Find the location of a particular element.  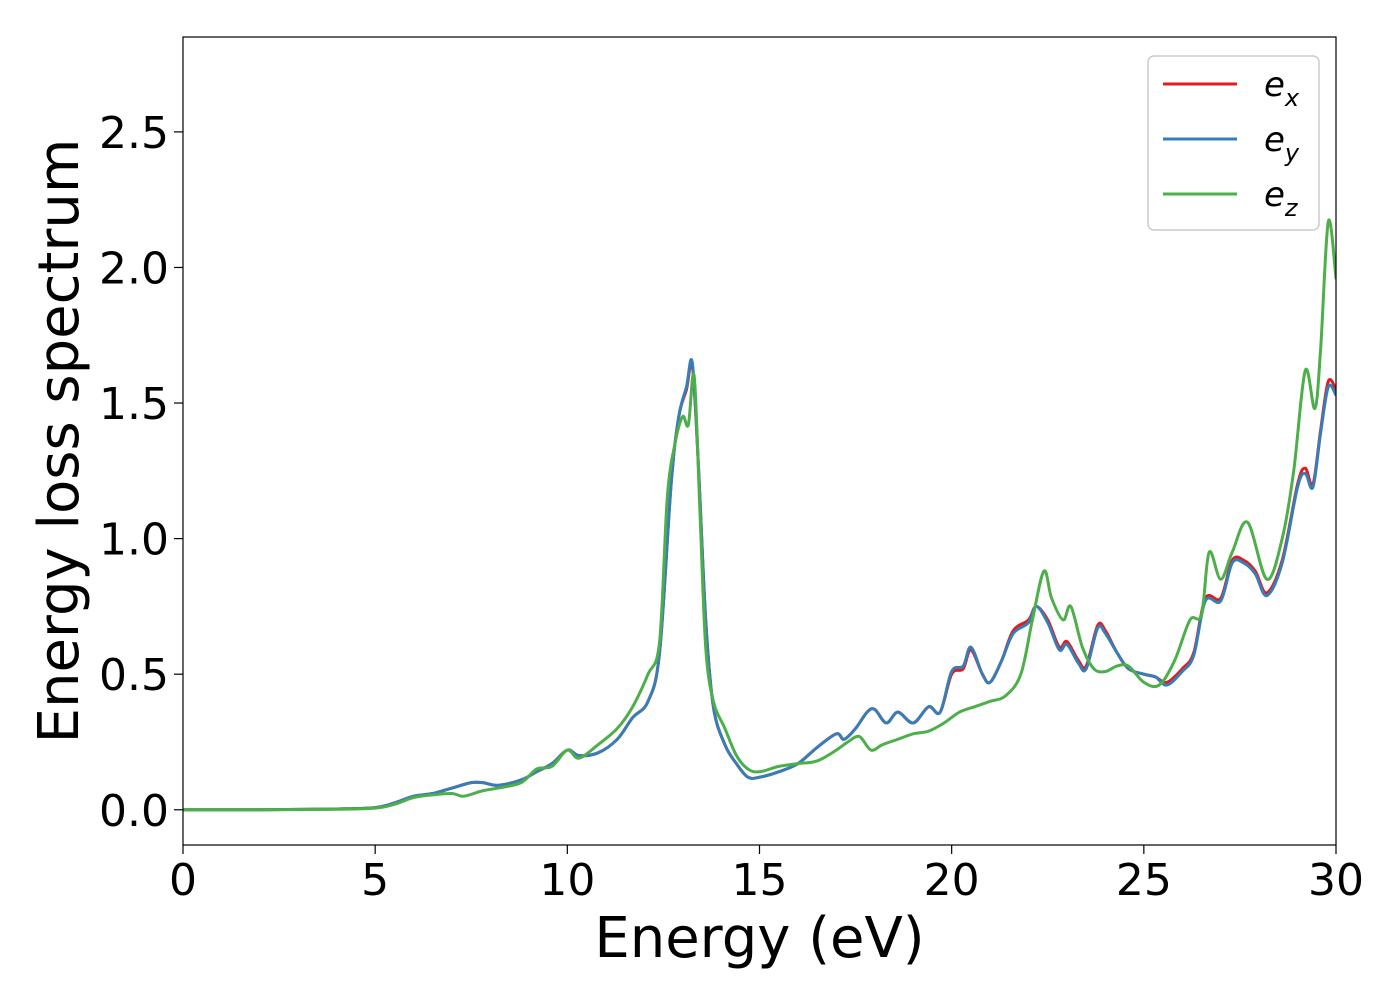

y-axis-ticks: 0.0 0.5 1.0 1.5 2.0 2.5 is located at coordinates (141, 472).